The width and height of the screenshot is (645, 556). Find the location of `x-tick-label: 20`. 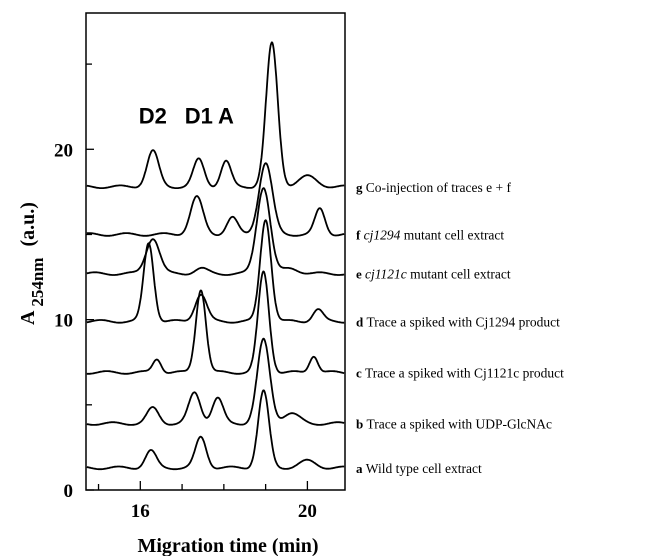

x-tick-label: 20 is located at coordinates (307, 511).